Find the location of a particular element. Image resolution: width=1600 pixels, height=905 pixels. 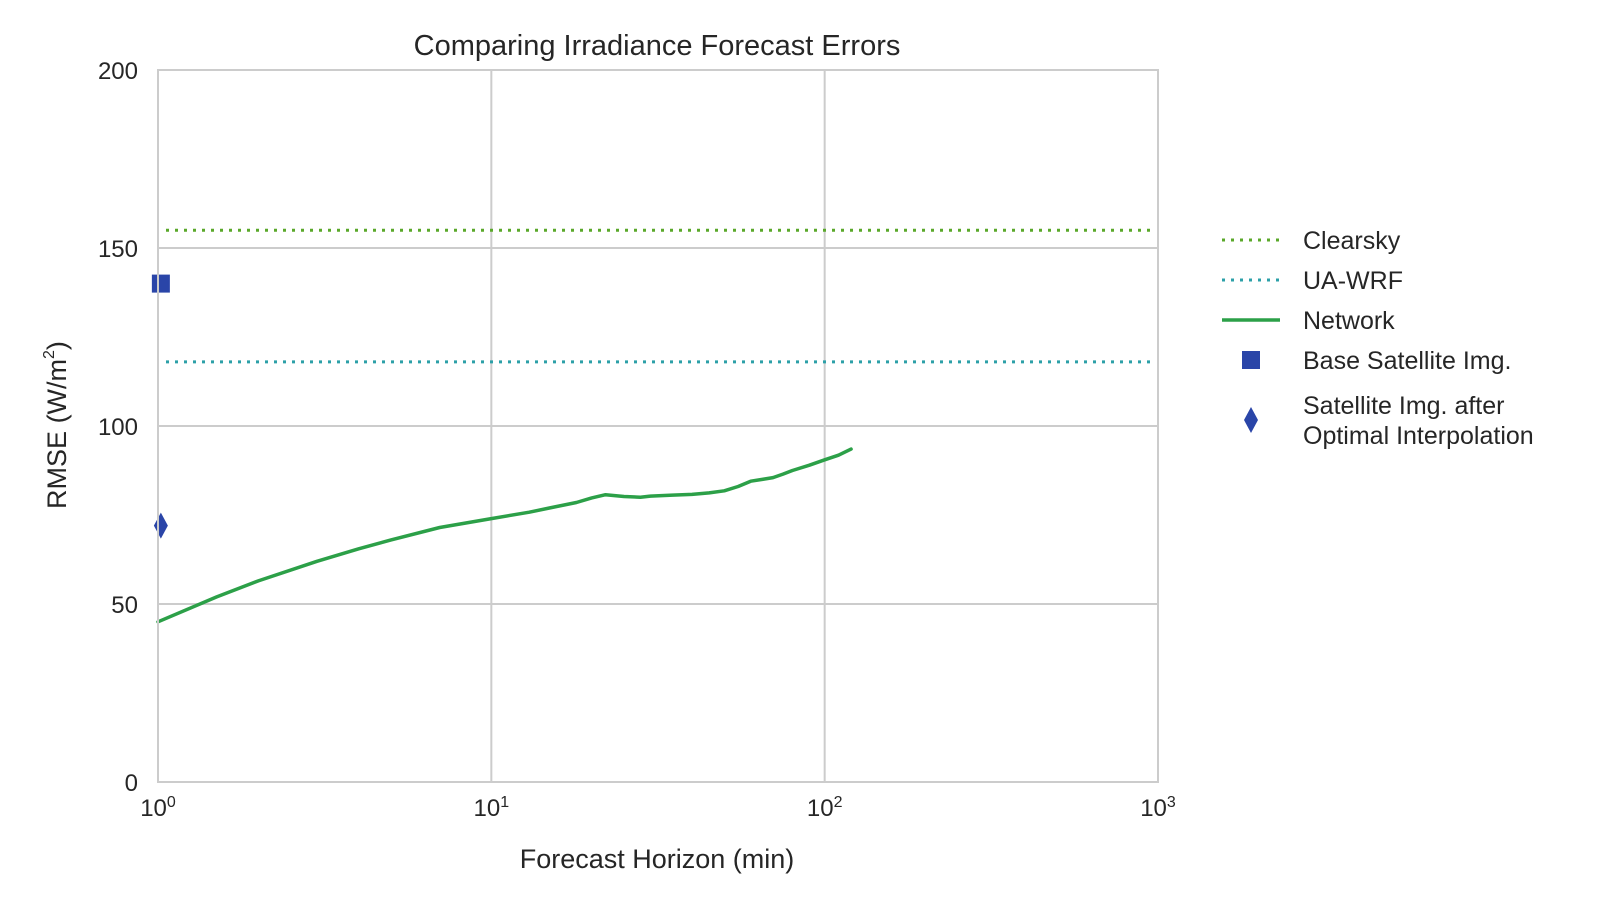

network-series-line is located at coordinates (504, 535).